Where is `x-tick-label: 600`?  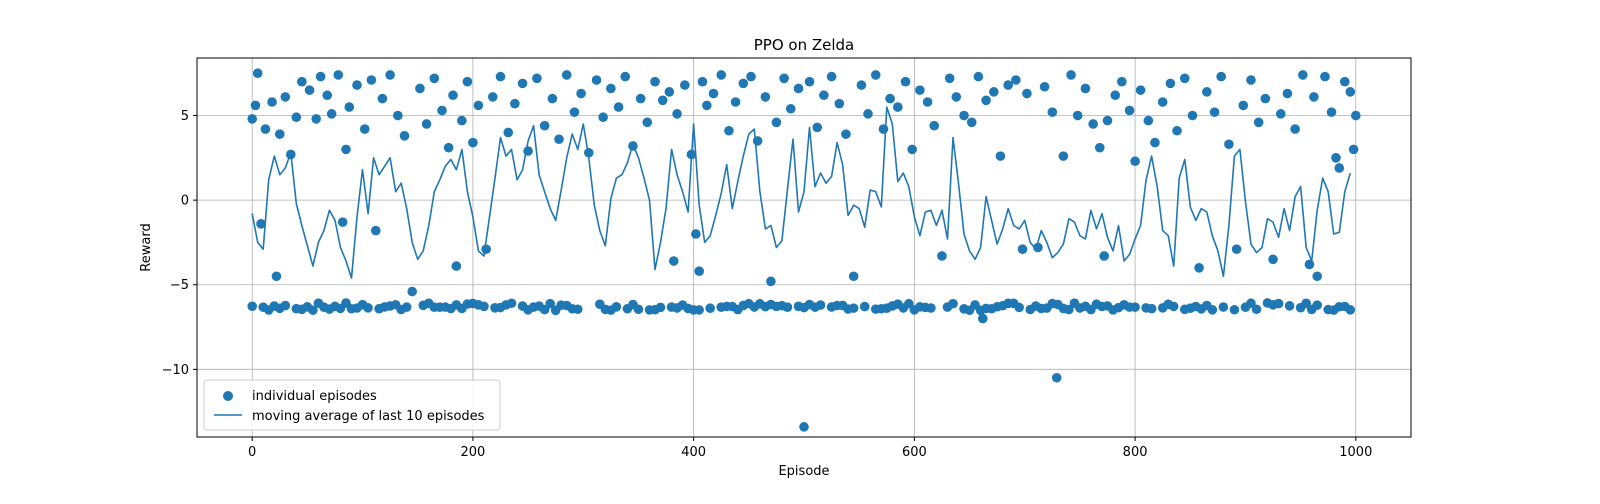 x-tick-label: 600 is located at coordinates (914, 452).